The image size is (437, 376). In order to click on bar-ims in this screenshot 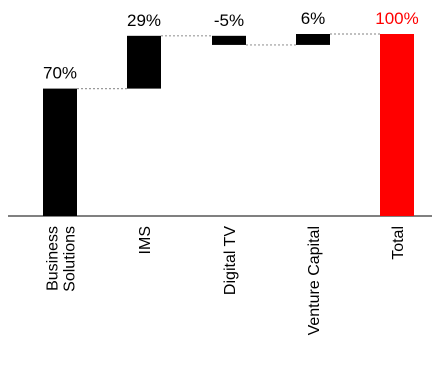, I will do `click(144, 62)`.